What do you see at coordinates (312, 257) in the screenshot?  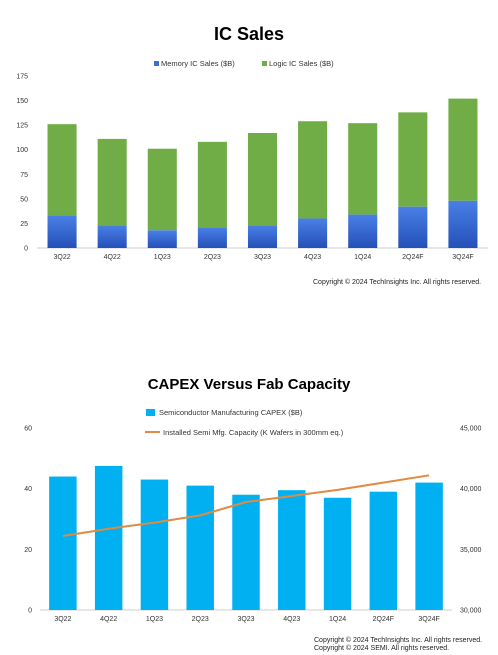 I see `ic-sales-xtick: 4Q23` at bounding box center [312, 257].